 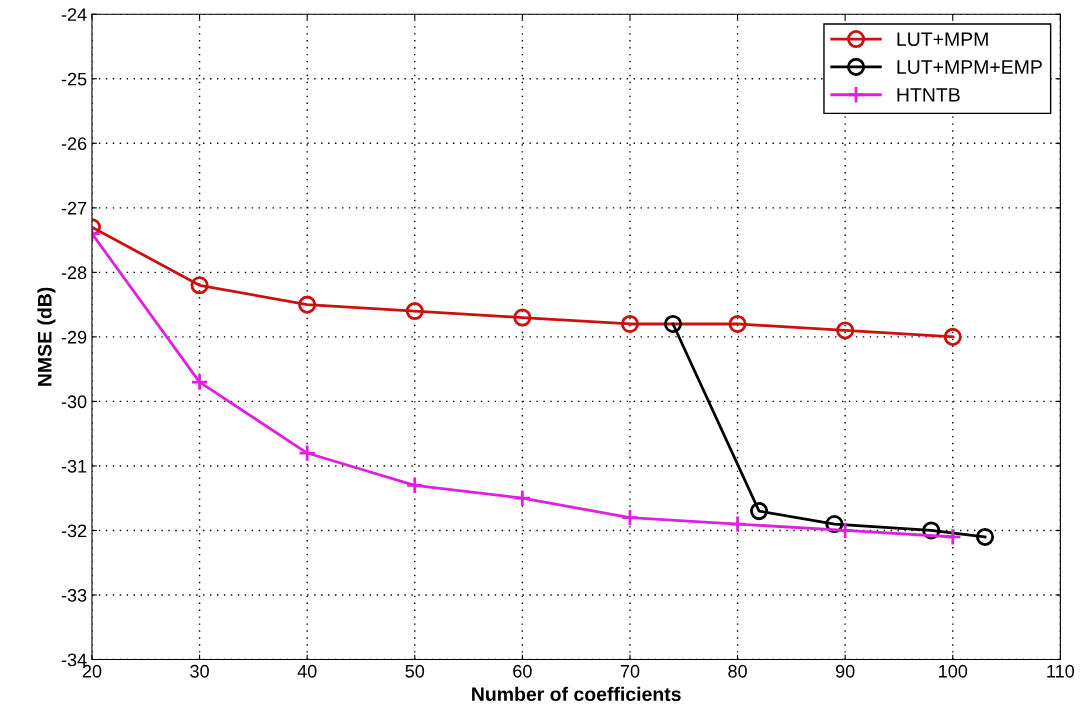 I want to click on y-tick-label: -28, so click(x=74, y=273).